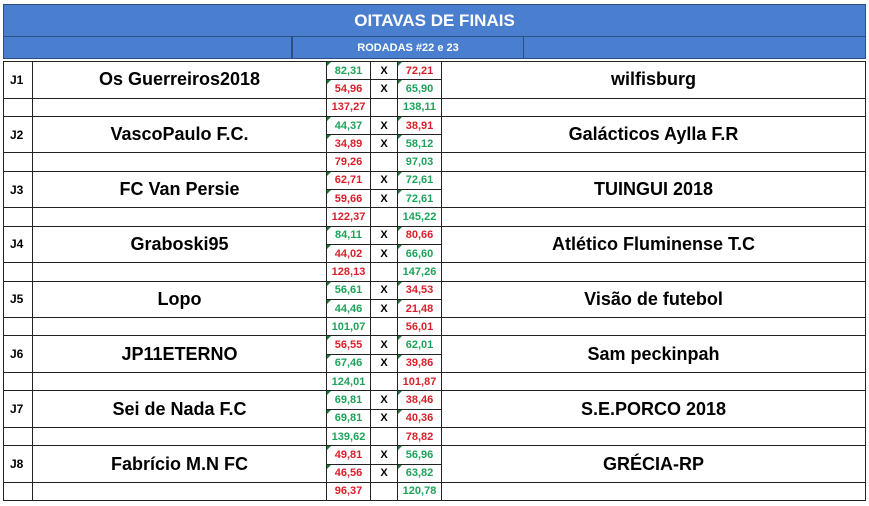  What do you see at coordinates (419, 455) in the screenshot?
I see `away-score: 56,96` at bounding box center [419, 455].